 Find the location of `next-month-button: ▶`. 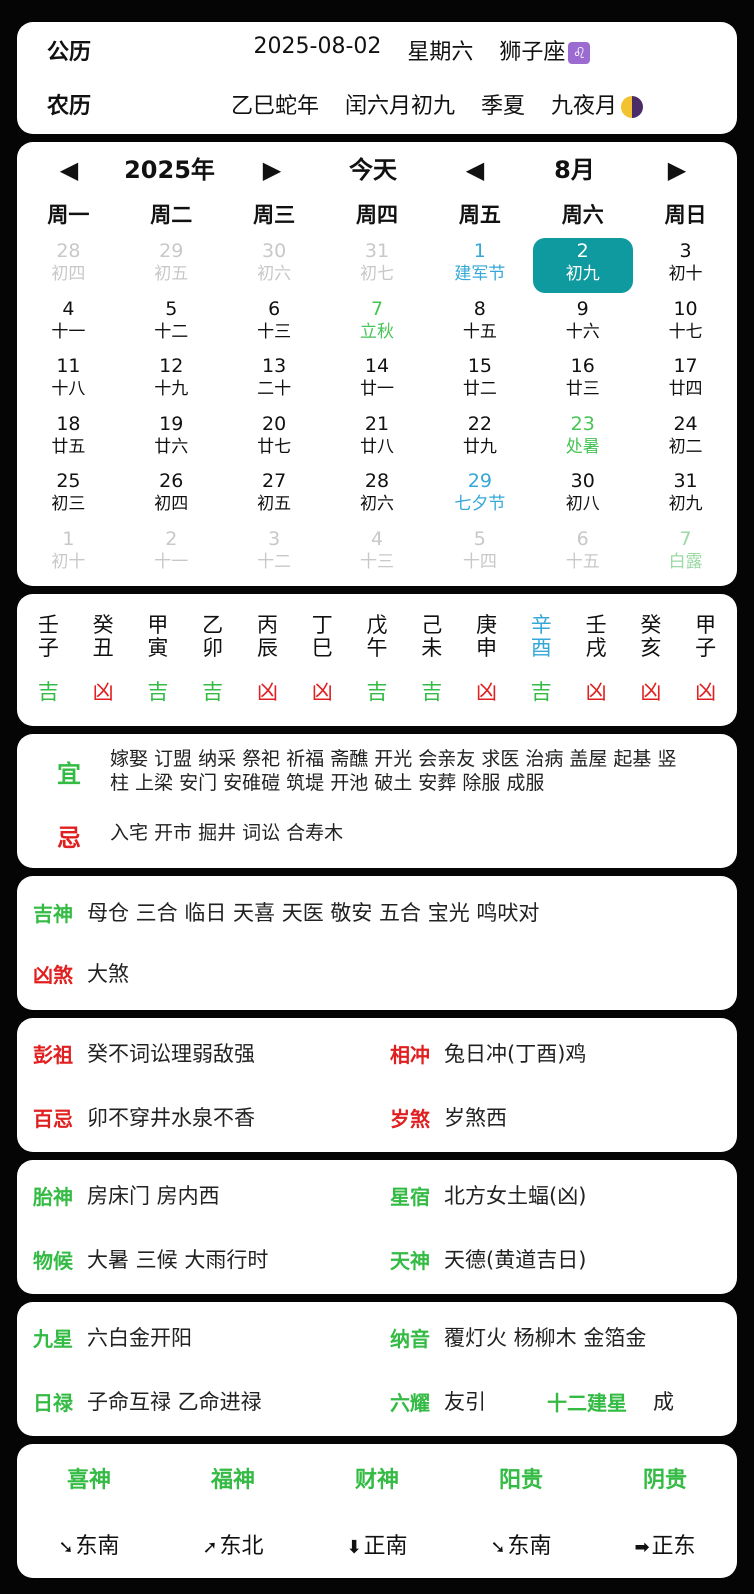

next-month-button: ▶ is located at coordinates (677, 170).